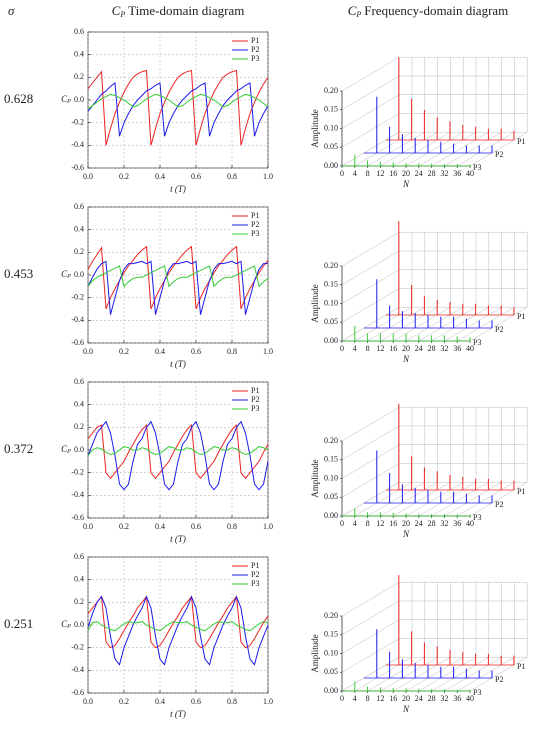  I want to click on y-tick-label: 0.0, so click(79, 274).